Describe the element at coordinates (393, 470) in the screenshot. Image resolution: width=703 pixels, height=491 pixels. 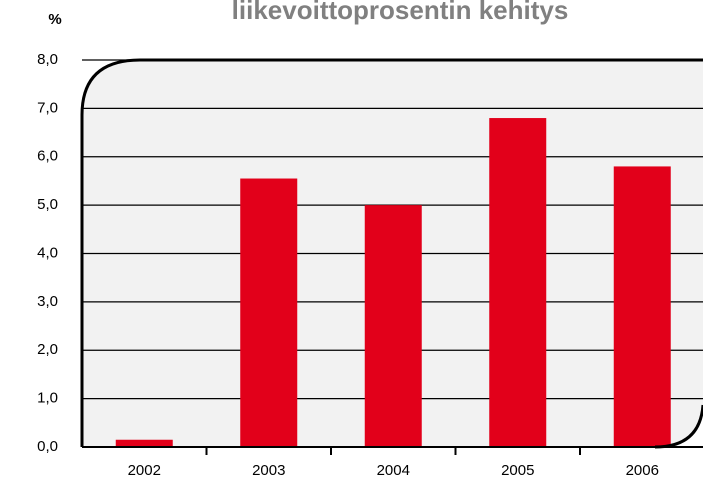
I see `x-tick-label: 2004` at that location.